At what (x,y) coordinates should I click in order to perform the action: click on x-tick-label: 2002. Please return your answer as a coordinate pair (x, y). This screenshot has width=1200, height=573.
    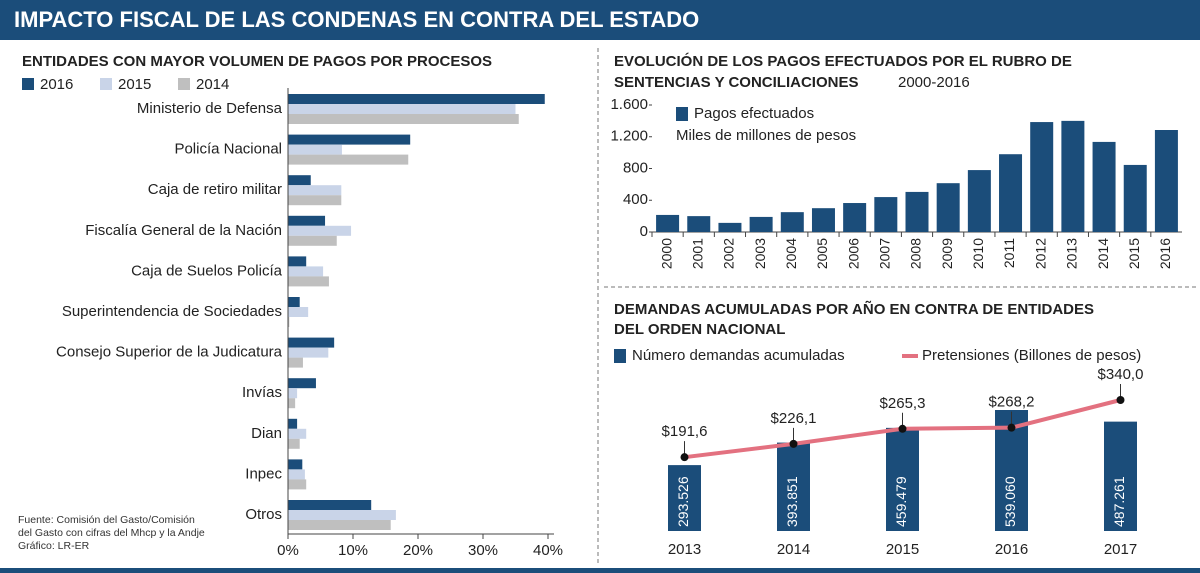
    Looking at the image, I should click on (729, 253).